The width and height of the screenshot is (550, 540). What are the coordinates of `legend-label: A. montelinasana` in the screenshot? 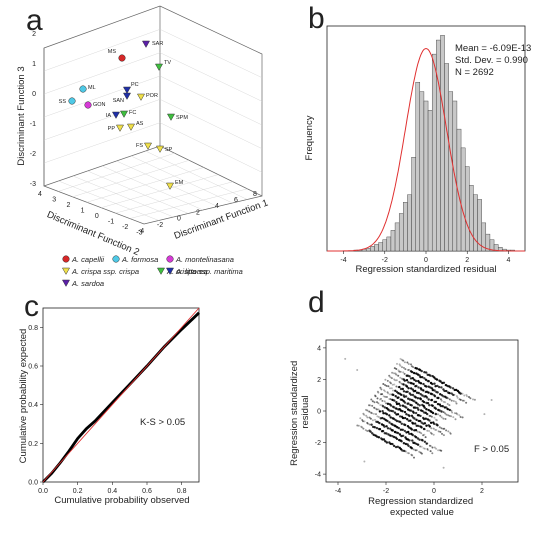 It's located at (204, 259).